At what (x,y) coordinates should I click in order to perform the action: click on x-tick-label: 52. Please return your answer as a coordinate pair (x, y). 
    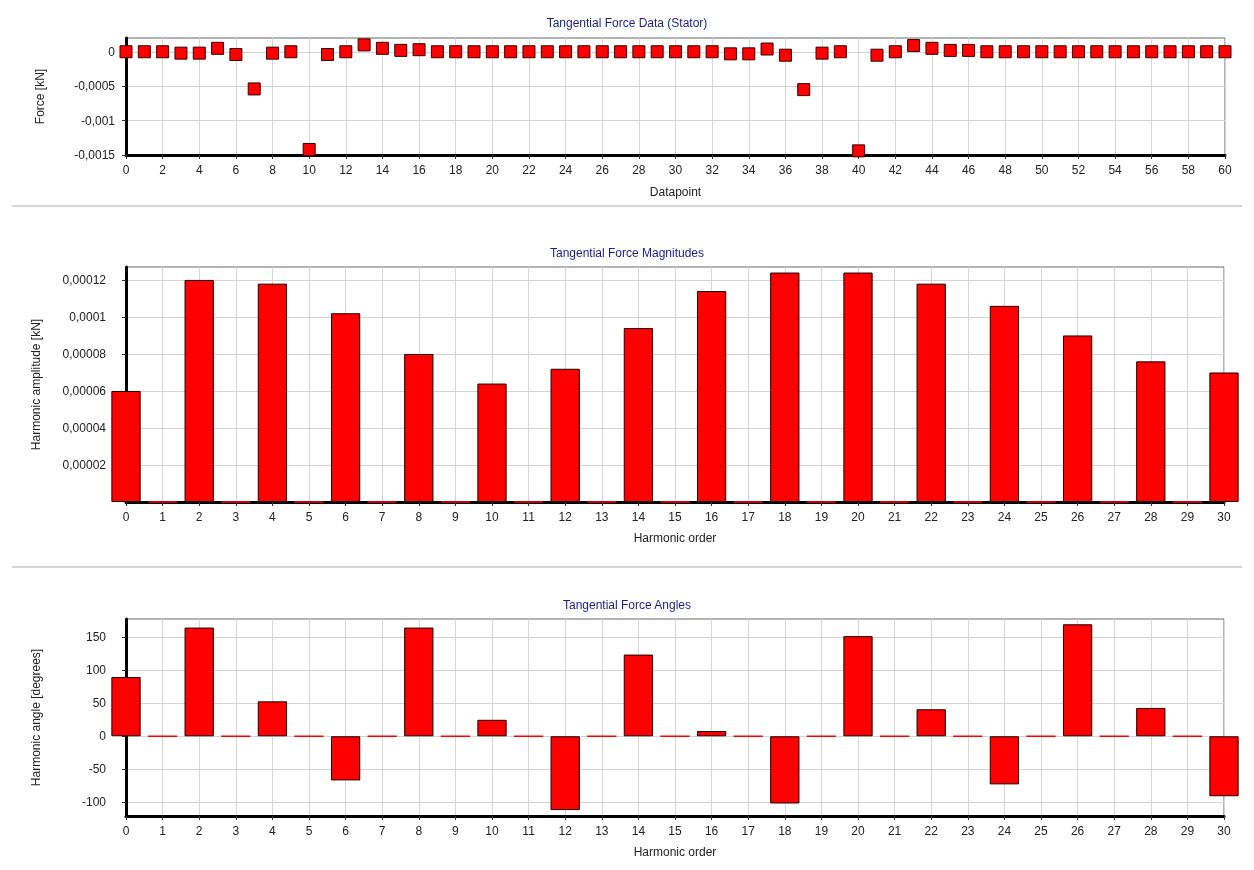
    Looking at the image, I should click on (1078, 170).